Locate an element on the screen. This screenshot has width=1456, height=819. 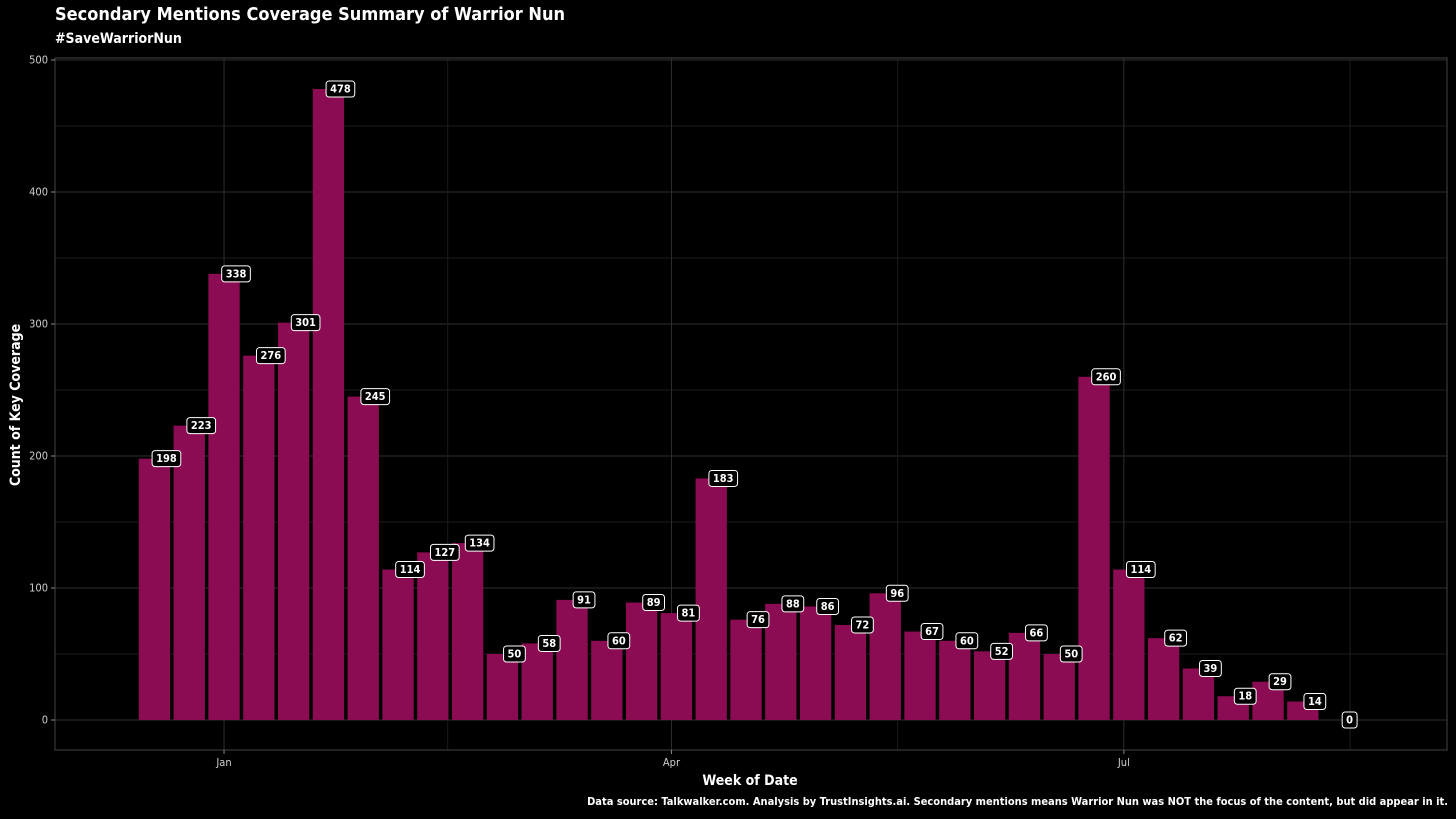
data-label-text: 260 is located at coordinates (1106, 376).